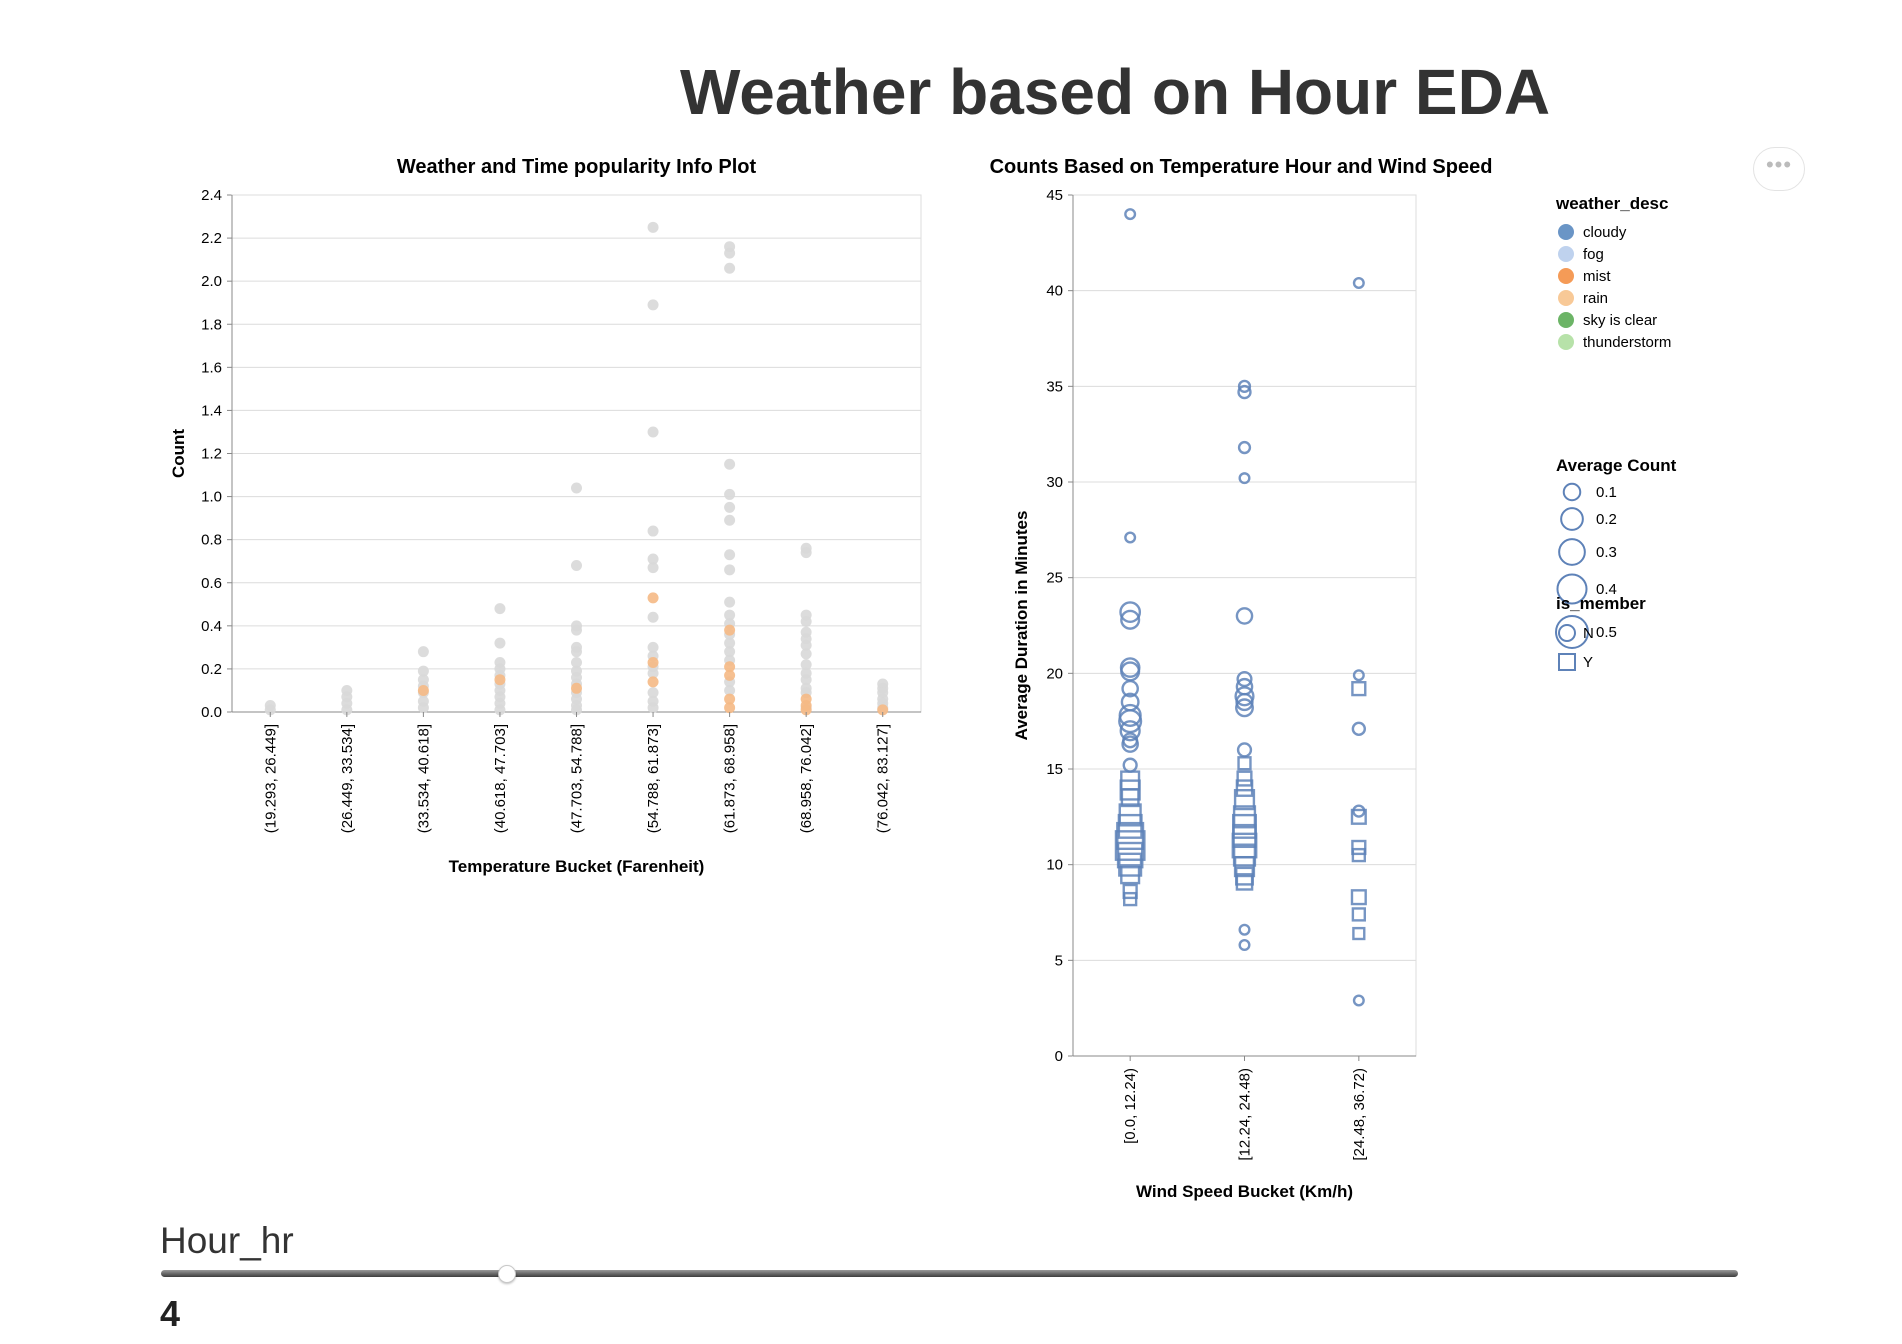 The image size is (1902, 1344). Describe the element at coordinates (883, 778) in the screenshot. I see `x-tick-label: (76.042, 83.127]` at that location.